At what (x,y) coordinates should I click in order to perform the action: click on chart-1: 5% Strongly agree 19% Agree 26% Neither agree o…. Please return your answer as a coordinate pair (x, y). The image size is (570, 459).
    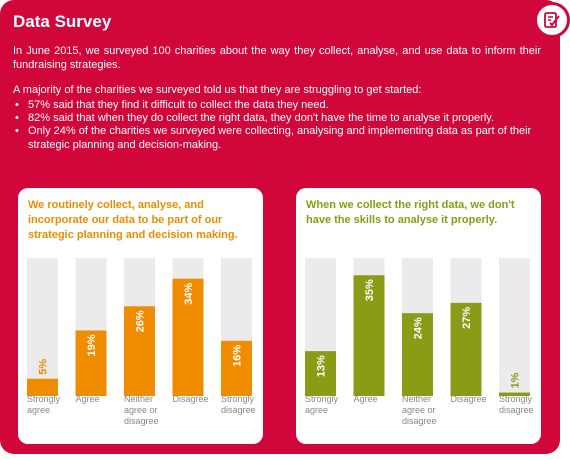
    Looking at the image, I should click on (141, 342).